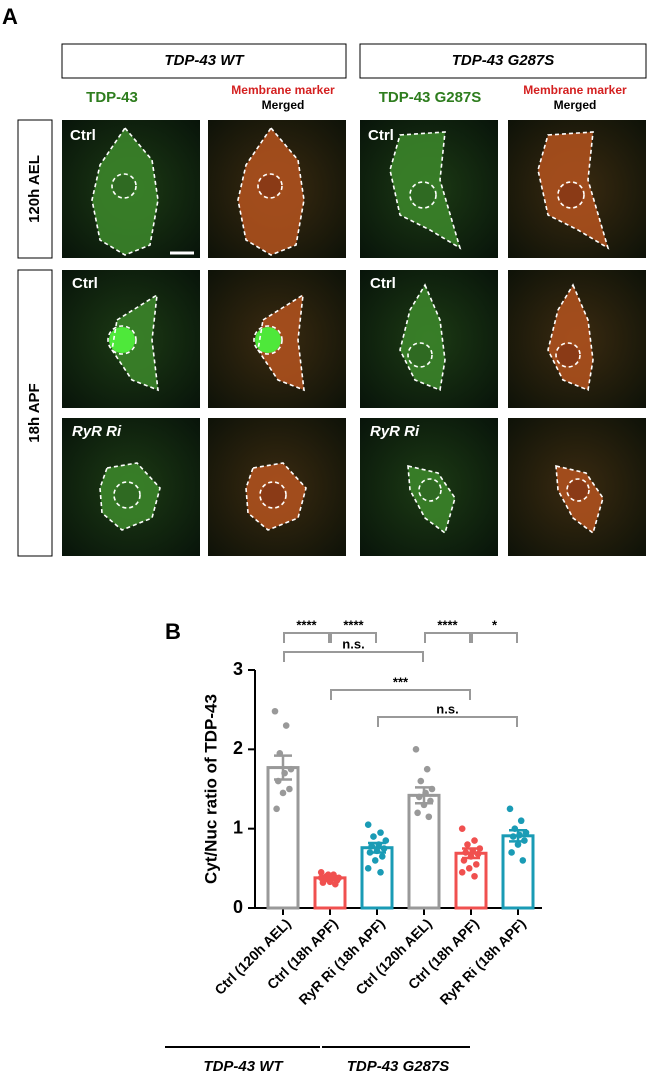 Image resolution: width=651 pixels, height=1091 pixels. What do you see at coordinates (173, 631) in the screenshot?
I see `panel-label: B` at bounding box center [173, 631].